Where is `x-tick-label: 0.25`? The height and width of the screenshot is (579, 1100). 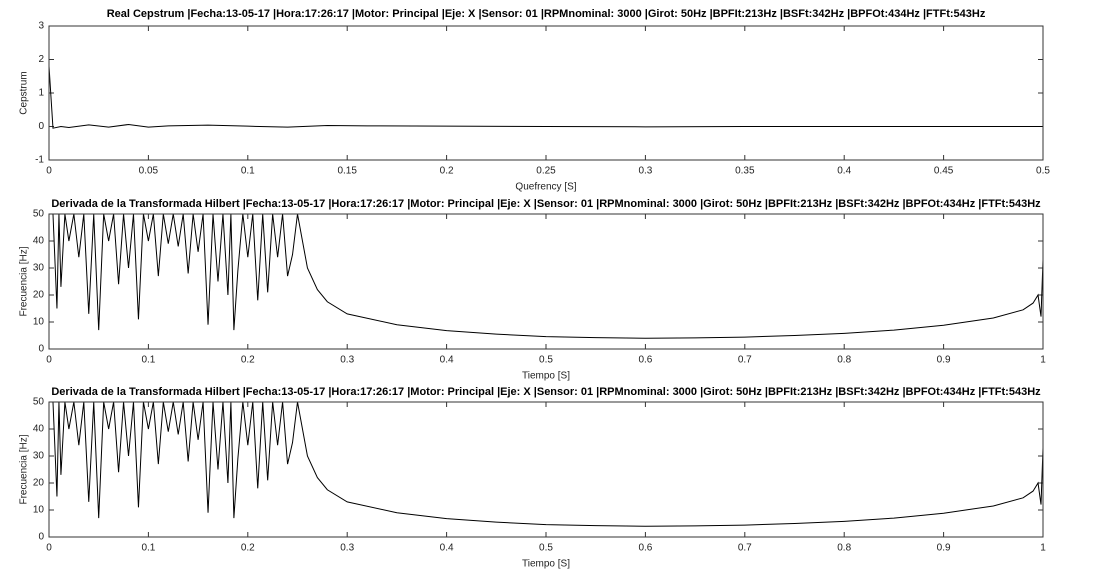 x-tick-label: 0.25 is located at coordinates (546, 171).